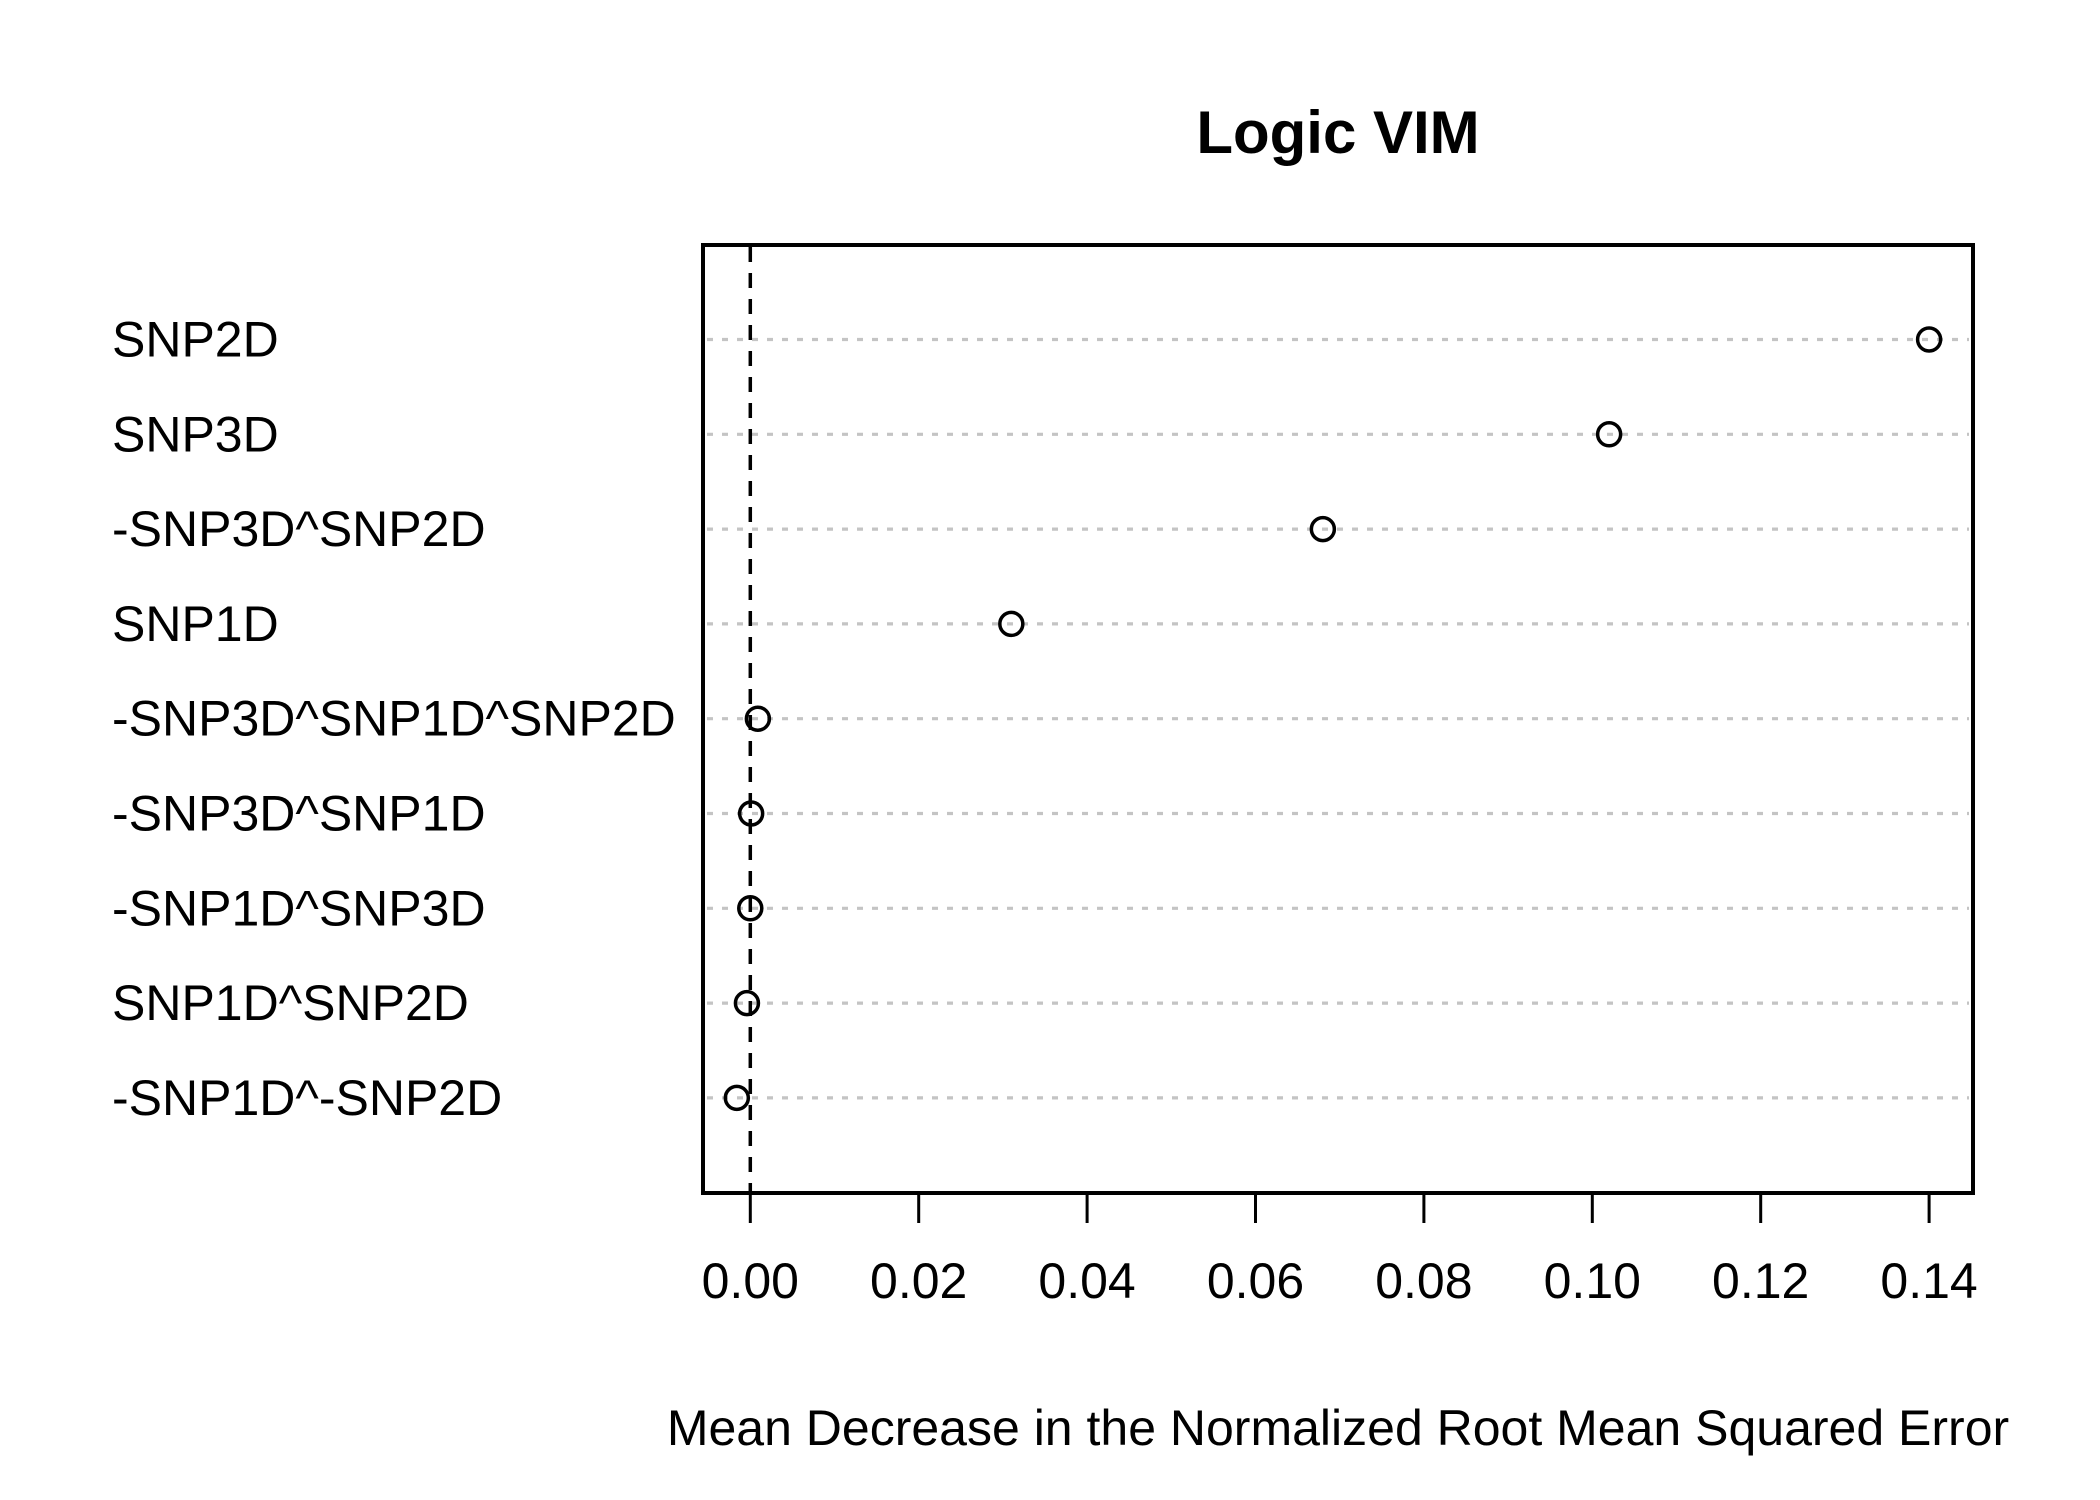 The width and height of the screenshot is (2100, 1500). What do you see at coordinates (1338, 132) in the screenshot?
I see `chart-title: Logic VIM` at bounding box center [1338, 132].